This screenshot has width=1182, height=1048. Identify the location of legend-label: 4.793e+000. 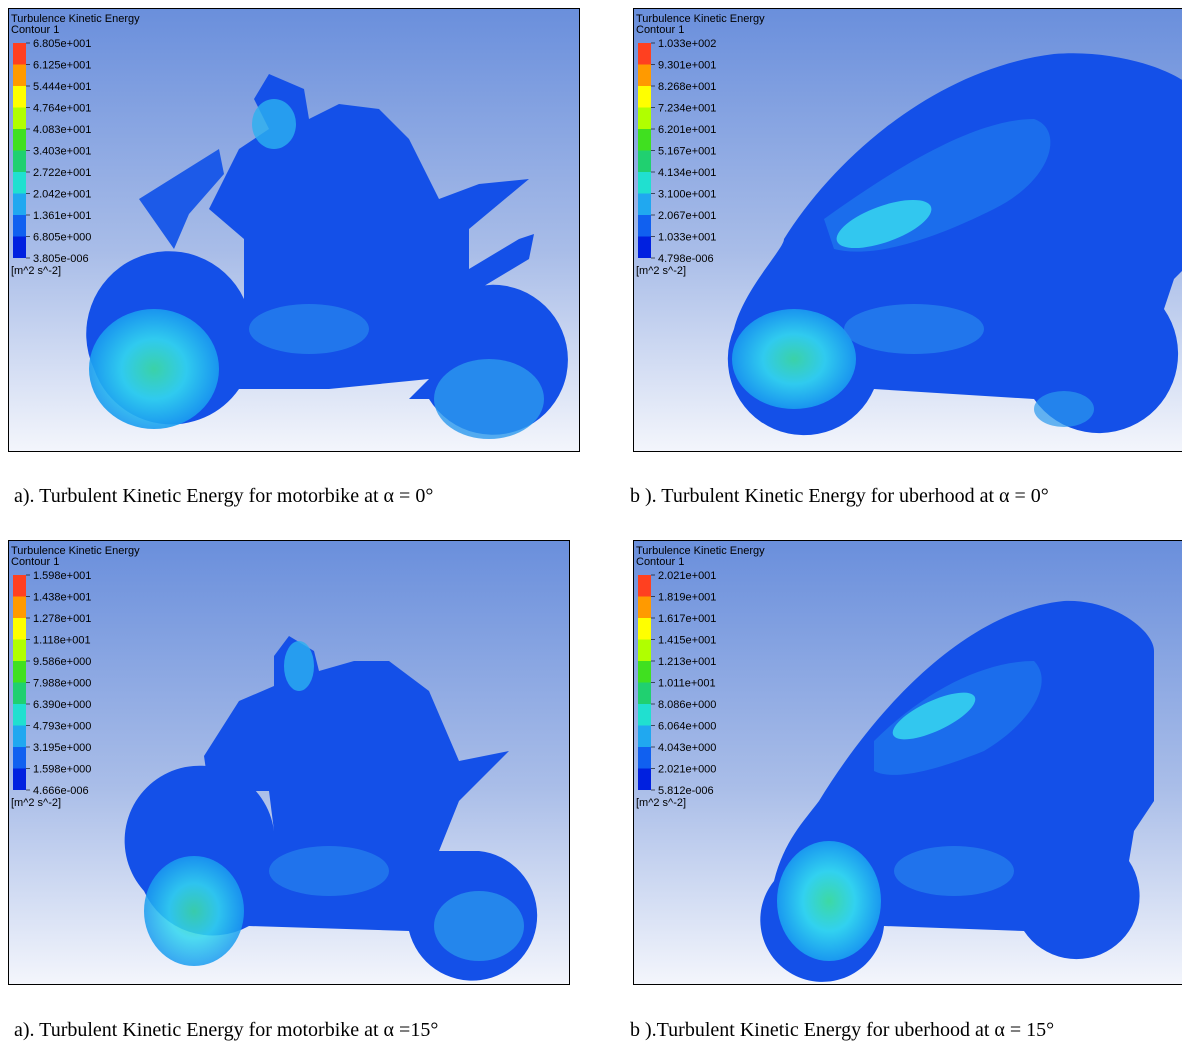
(62, 727).